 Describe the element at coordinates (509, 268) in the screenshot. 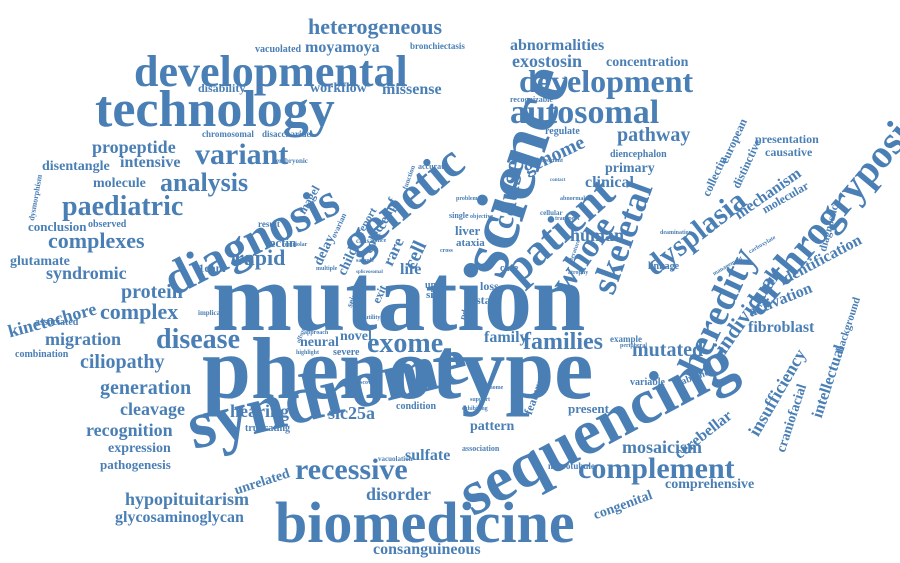

I see `word-care: care` at that location.